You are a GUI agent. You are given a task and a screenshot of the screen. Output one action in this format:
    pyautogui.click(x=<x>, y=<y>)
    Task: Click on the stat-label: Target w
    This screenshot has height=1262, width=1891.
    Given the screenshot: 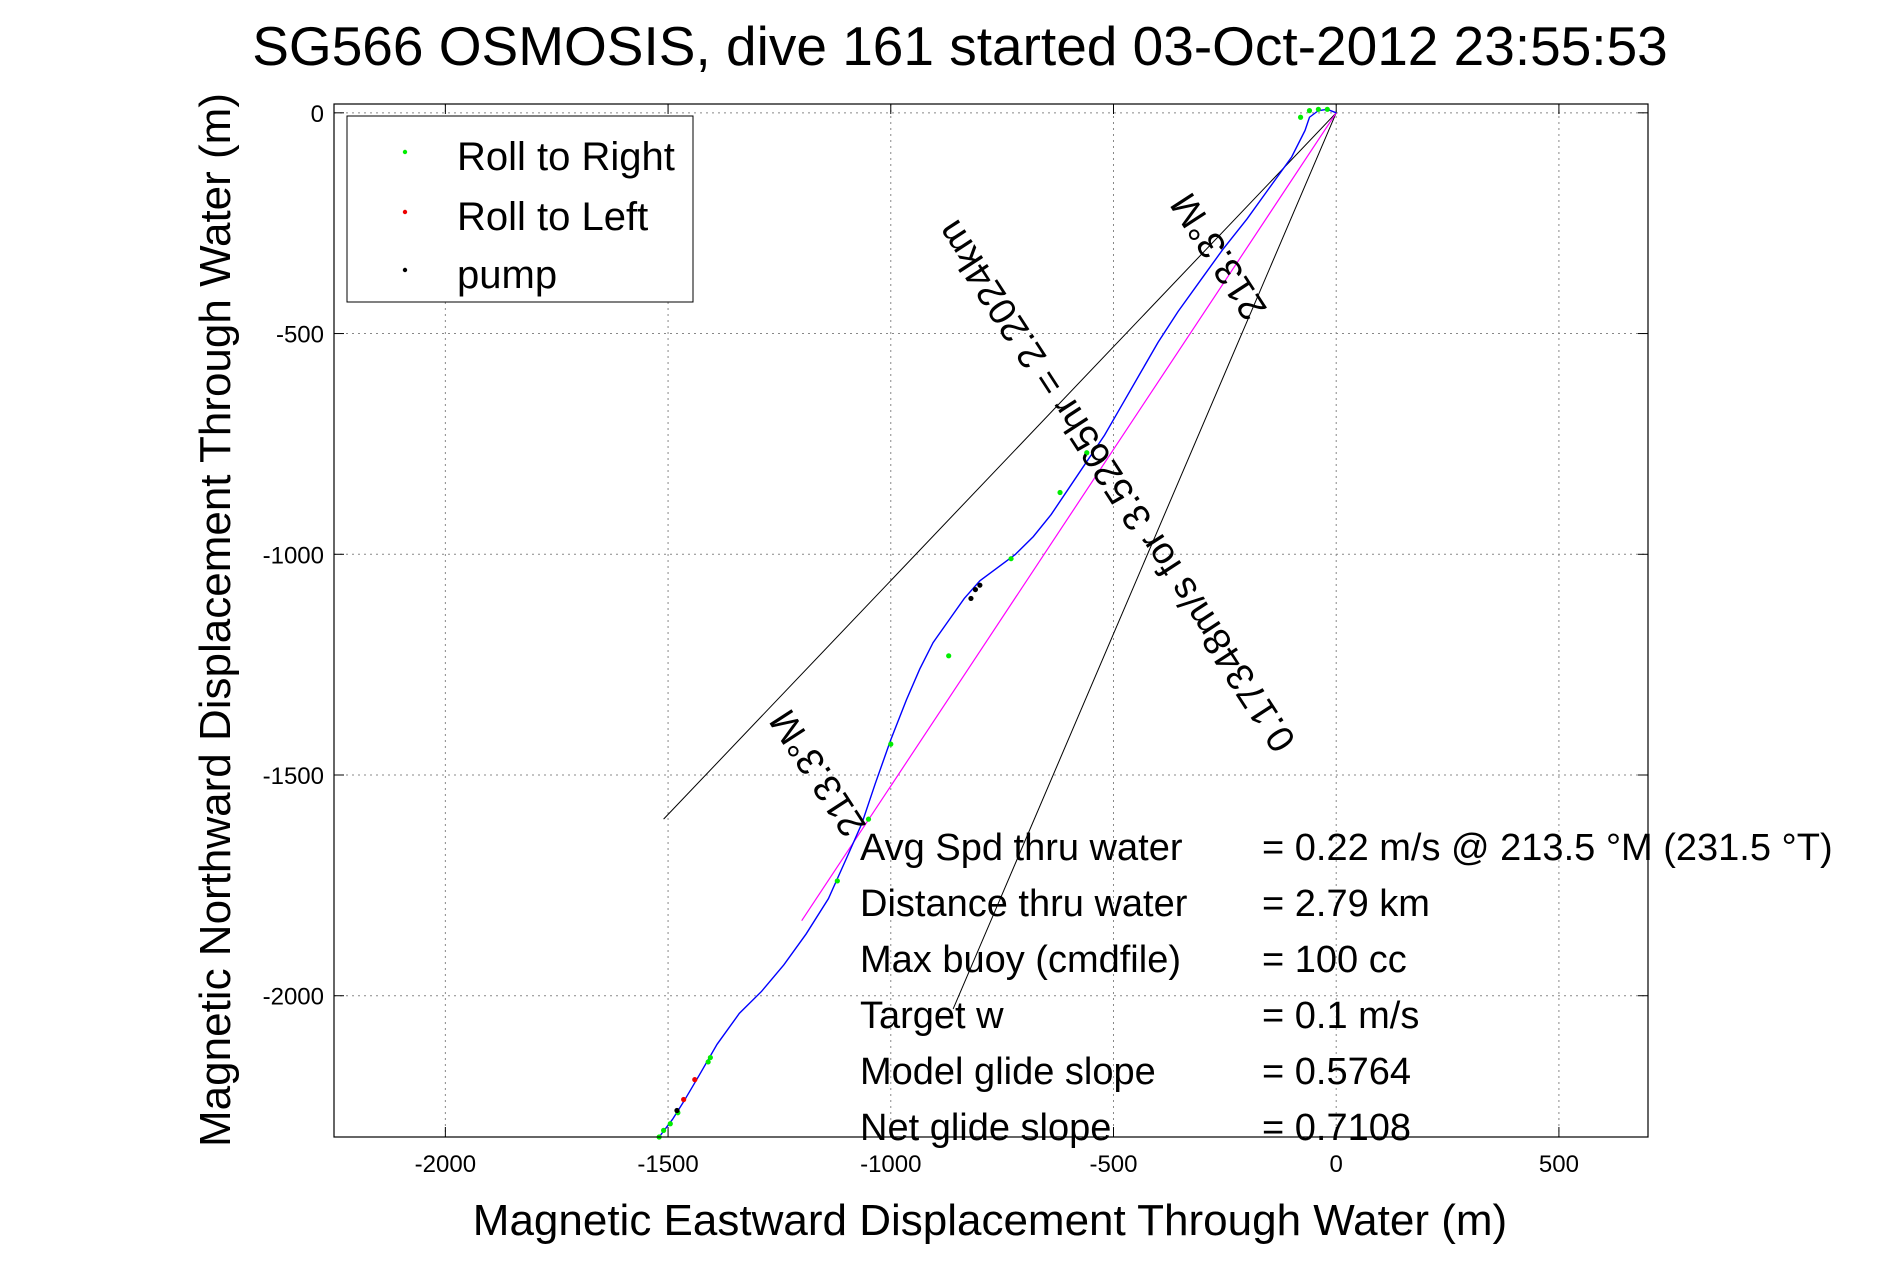 What is the action you would take?
    pyautogui.click(x=932, y=1016)
    